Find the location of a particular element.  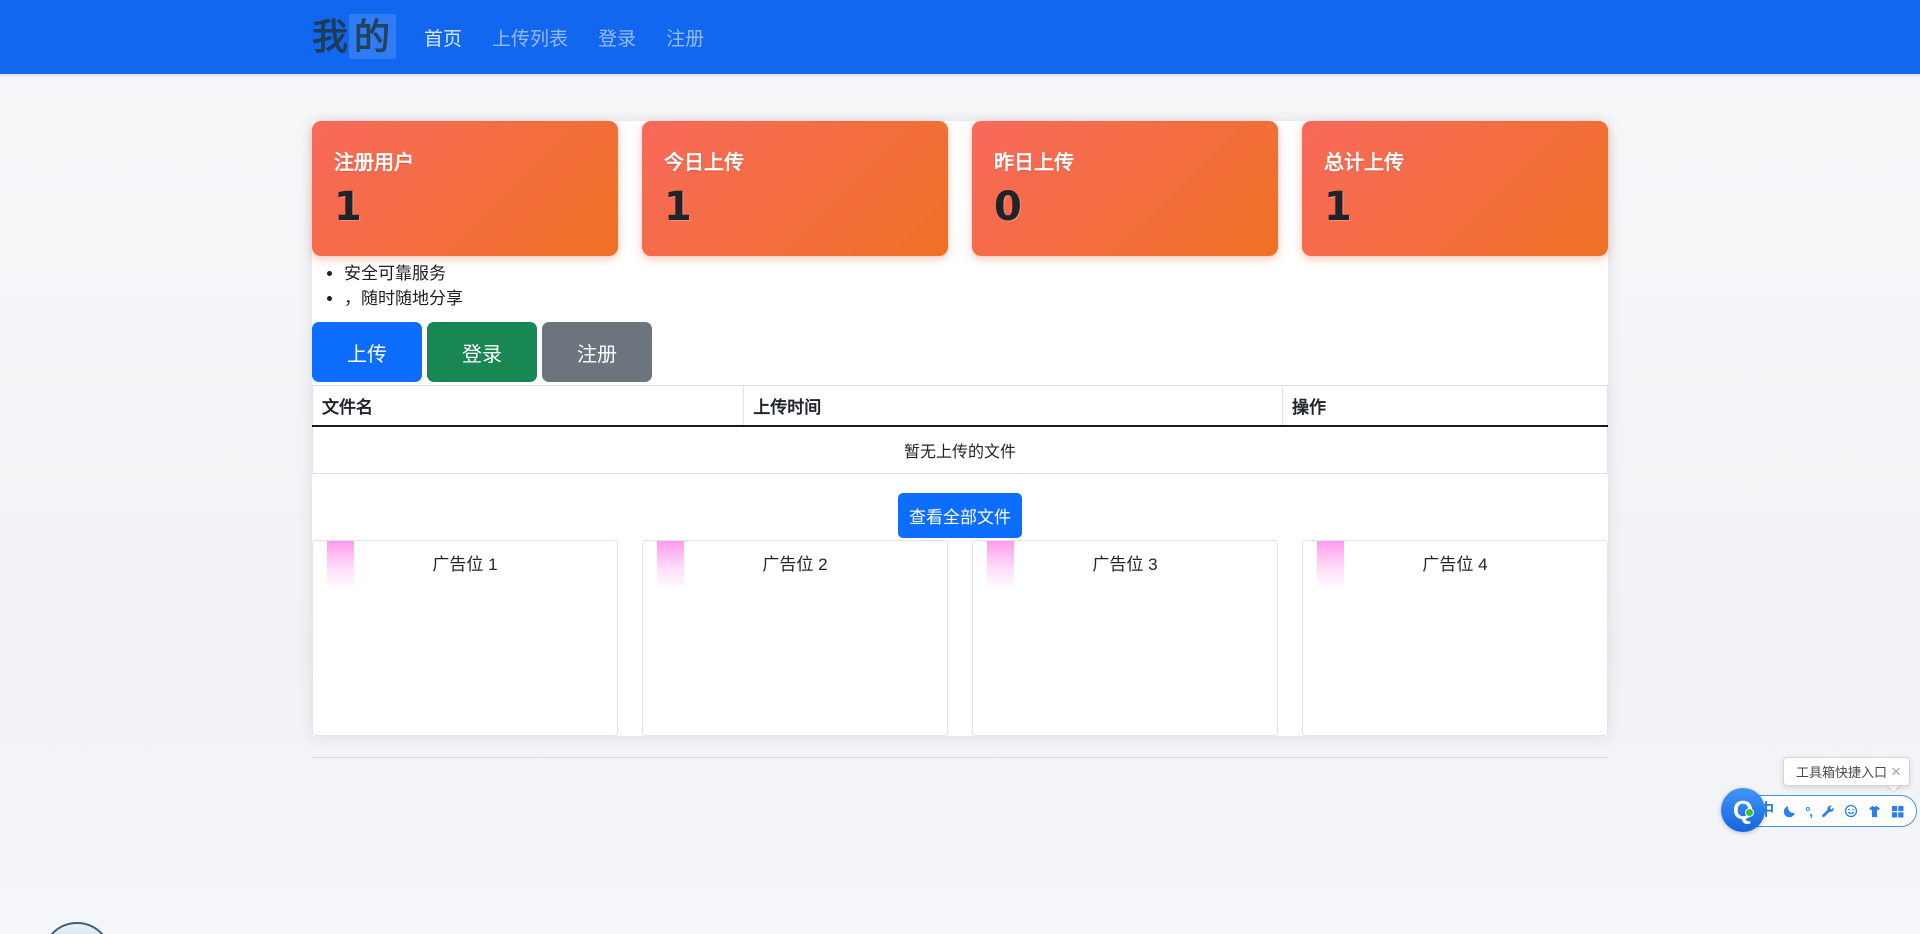

stat-label: 今日上传 is located at coordinates (704, 163).